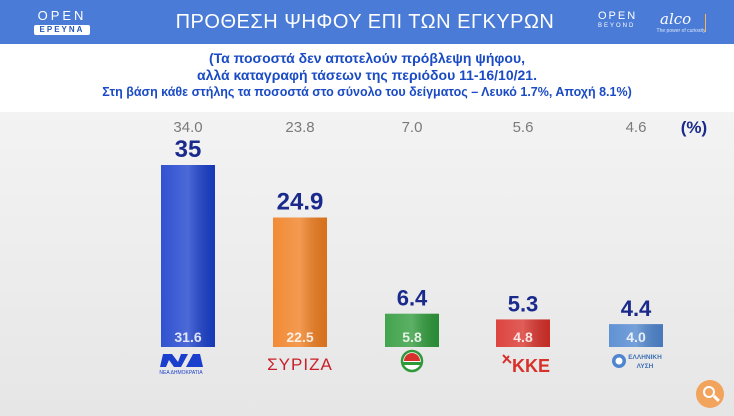 The height and width of the screenshot is (416, 734). I want to click on bar-base-label: 31.6, so click(187, 337).